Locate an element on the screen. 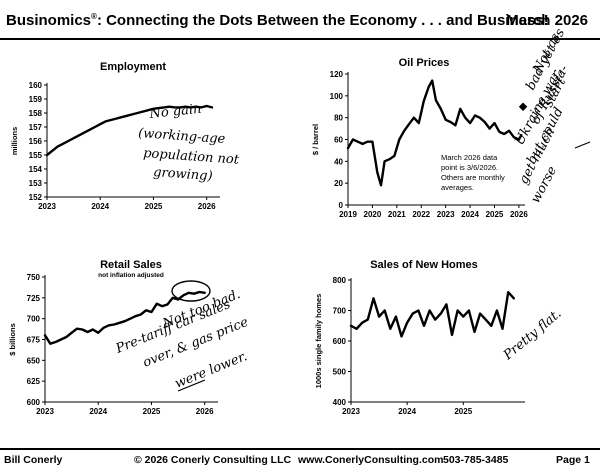 Image resolution: width=600 pixels, height=472 pixels. x-tick-label: 2019 is located at coordinates (348, 214).